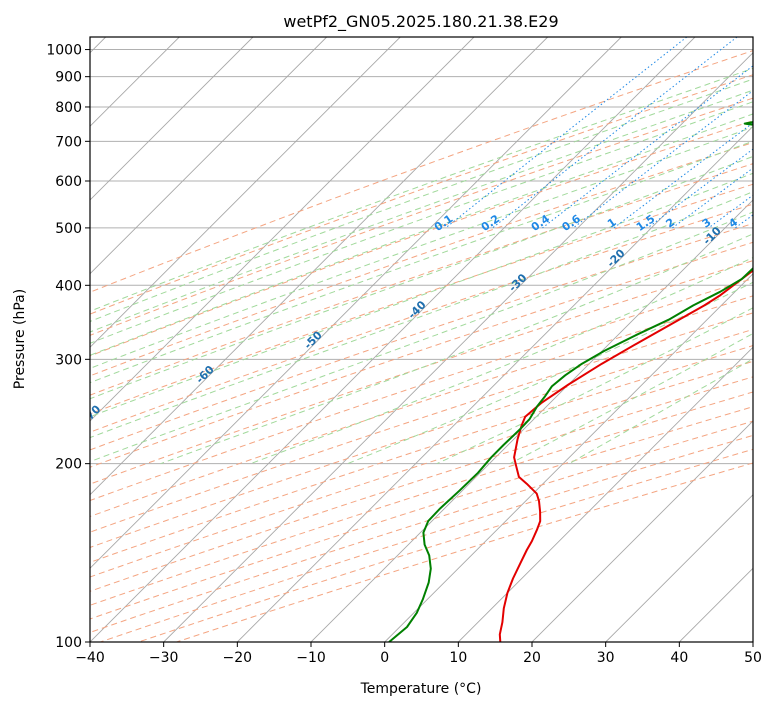 The width and height of the screenshot is (775, 708). Describe the element at coordinates (68, 229) in the screenshot. I see `y-tick-label: 500` at that location.